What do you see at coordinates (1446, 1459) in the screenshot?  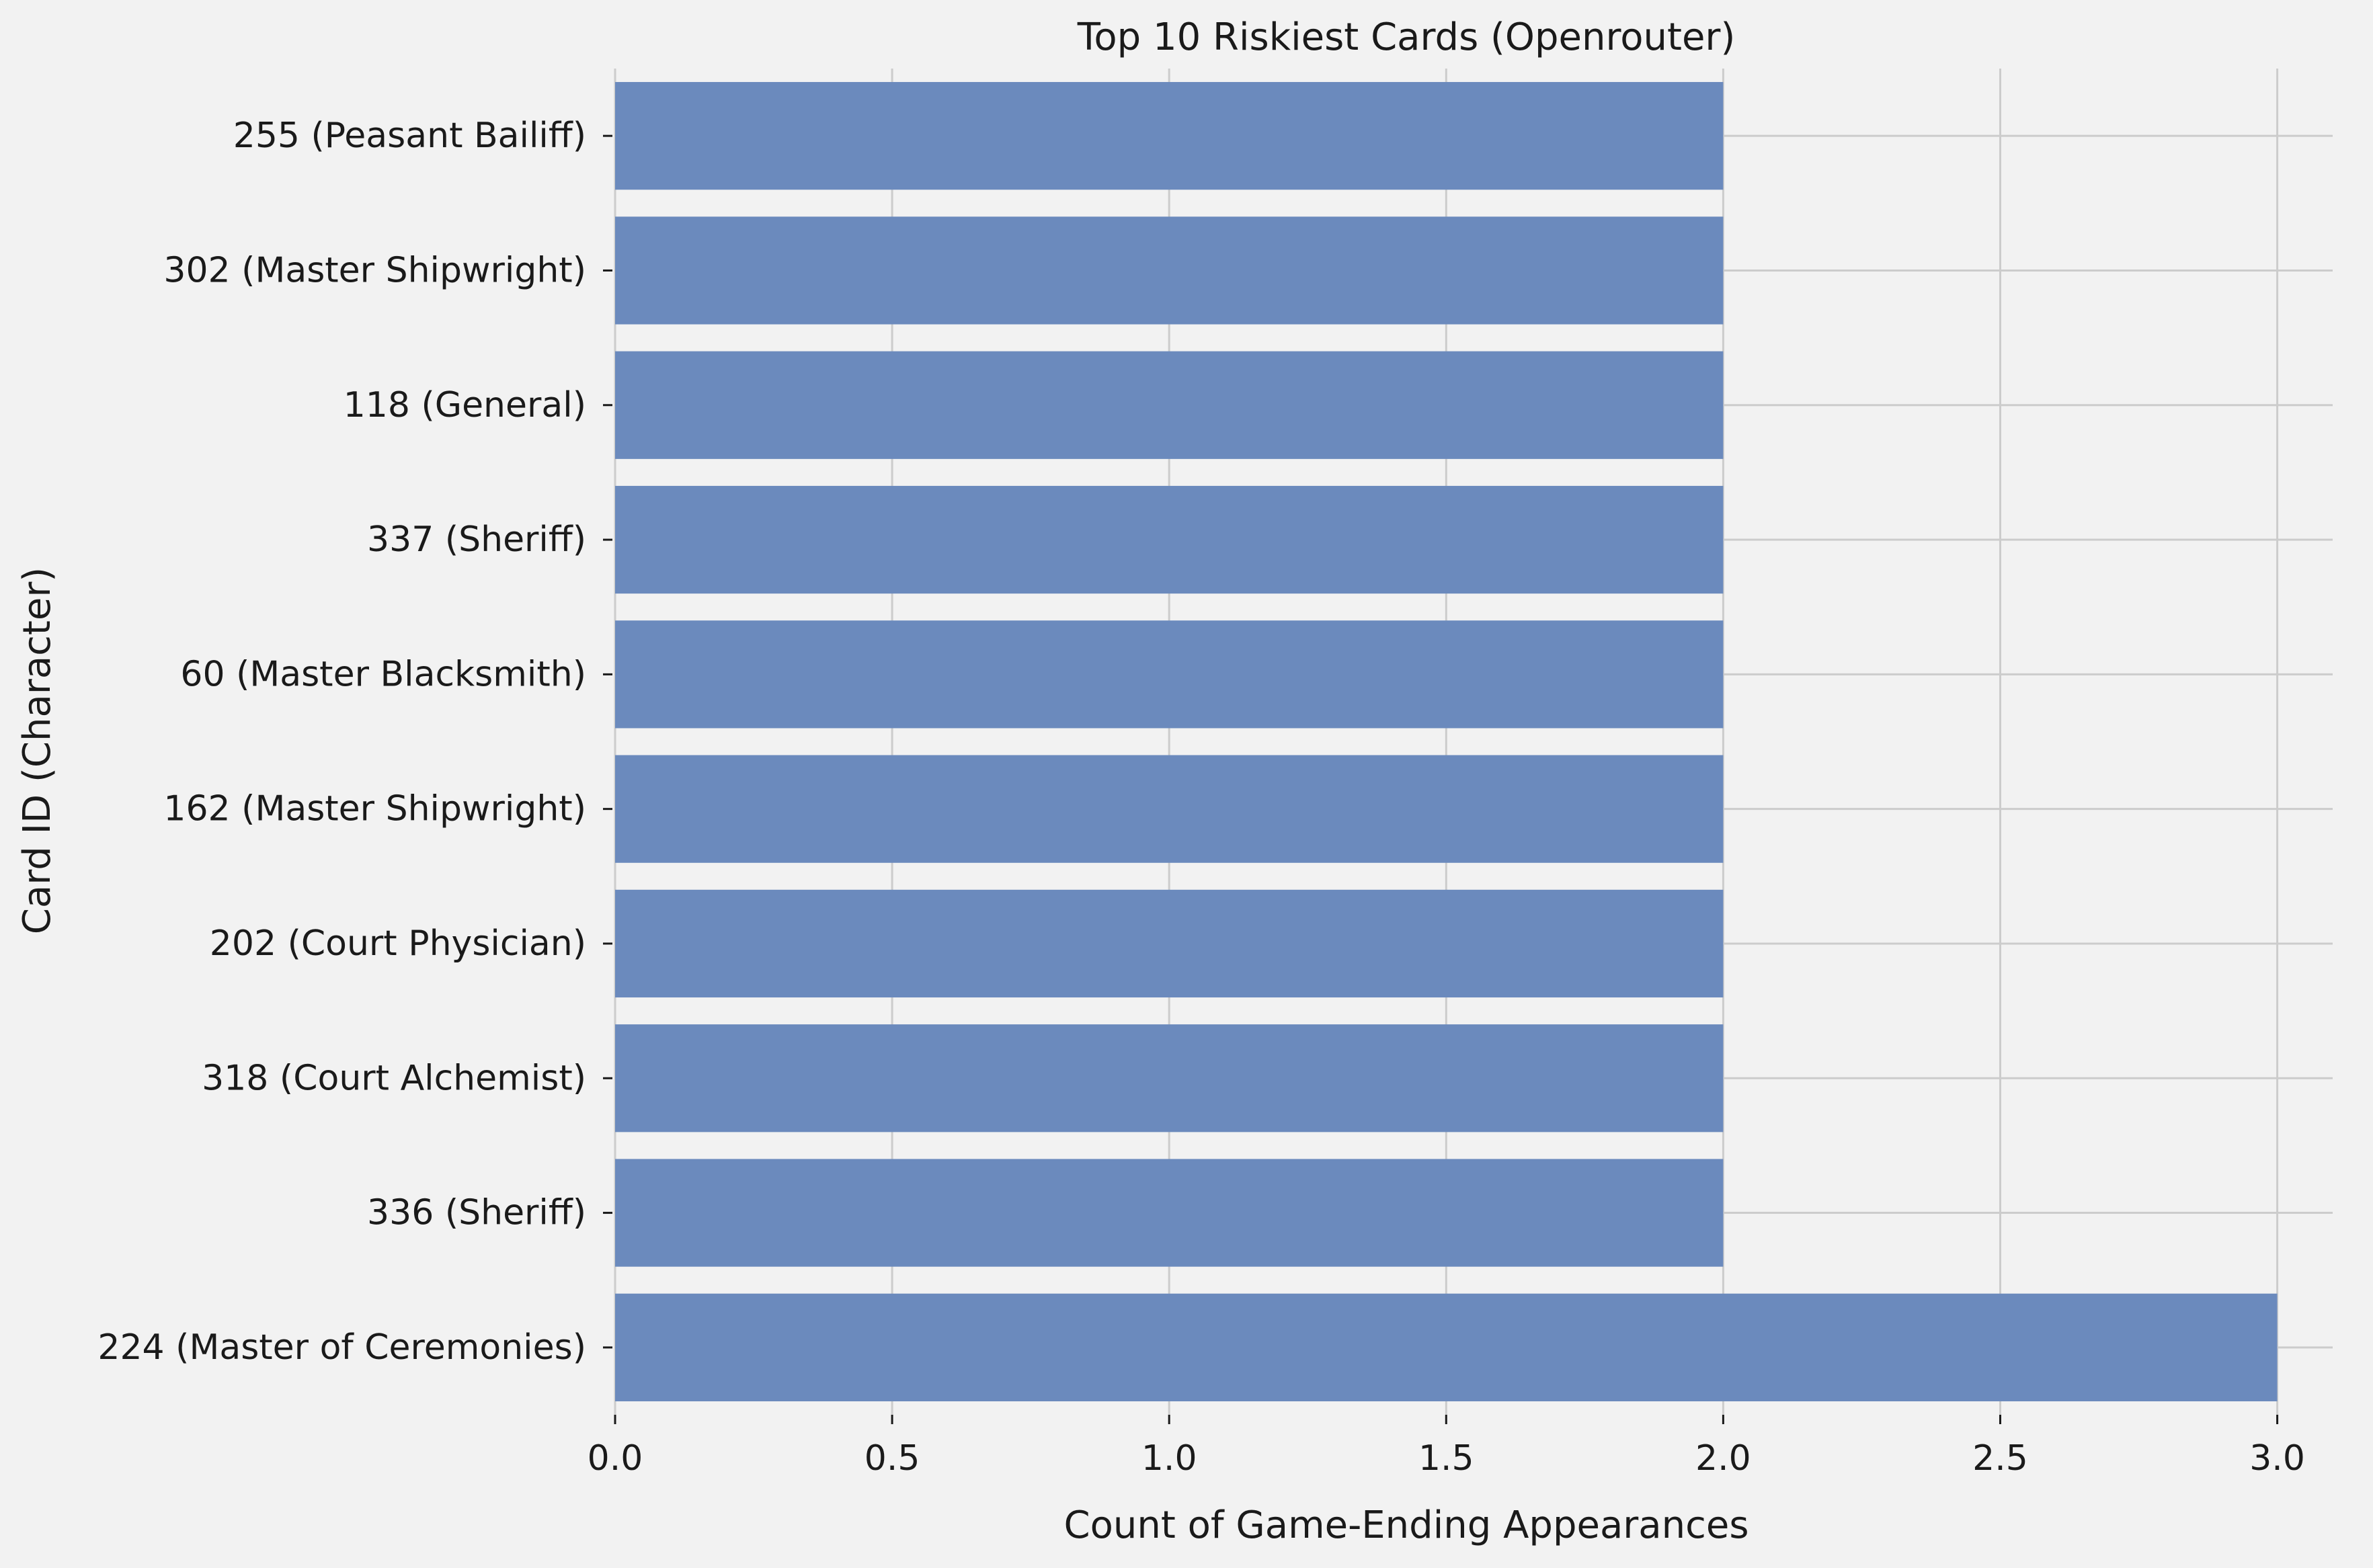 I see `x-tick-label: 1.5` at bounding box center [1446, 1459].